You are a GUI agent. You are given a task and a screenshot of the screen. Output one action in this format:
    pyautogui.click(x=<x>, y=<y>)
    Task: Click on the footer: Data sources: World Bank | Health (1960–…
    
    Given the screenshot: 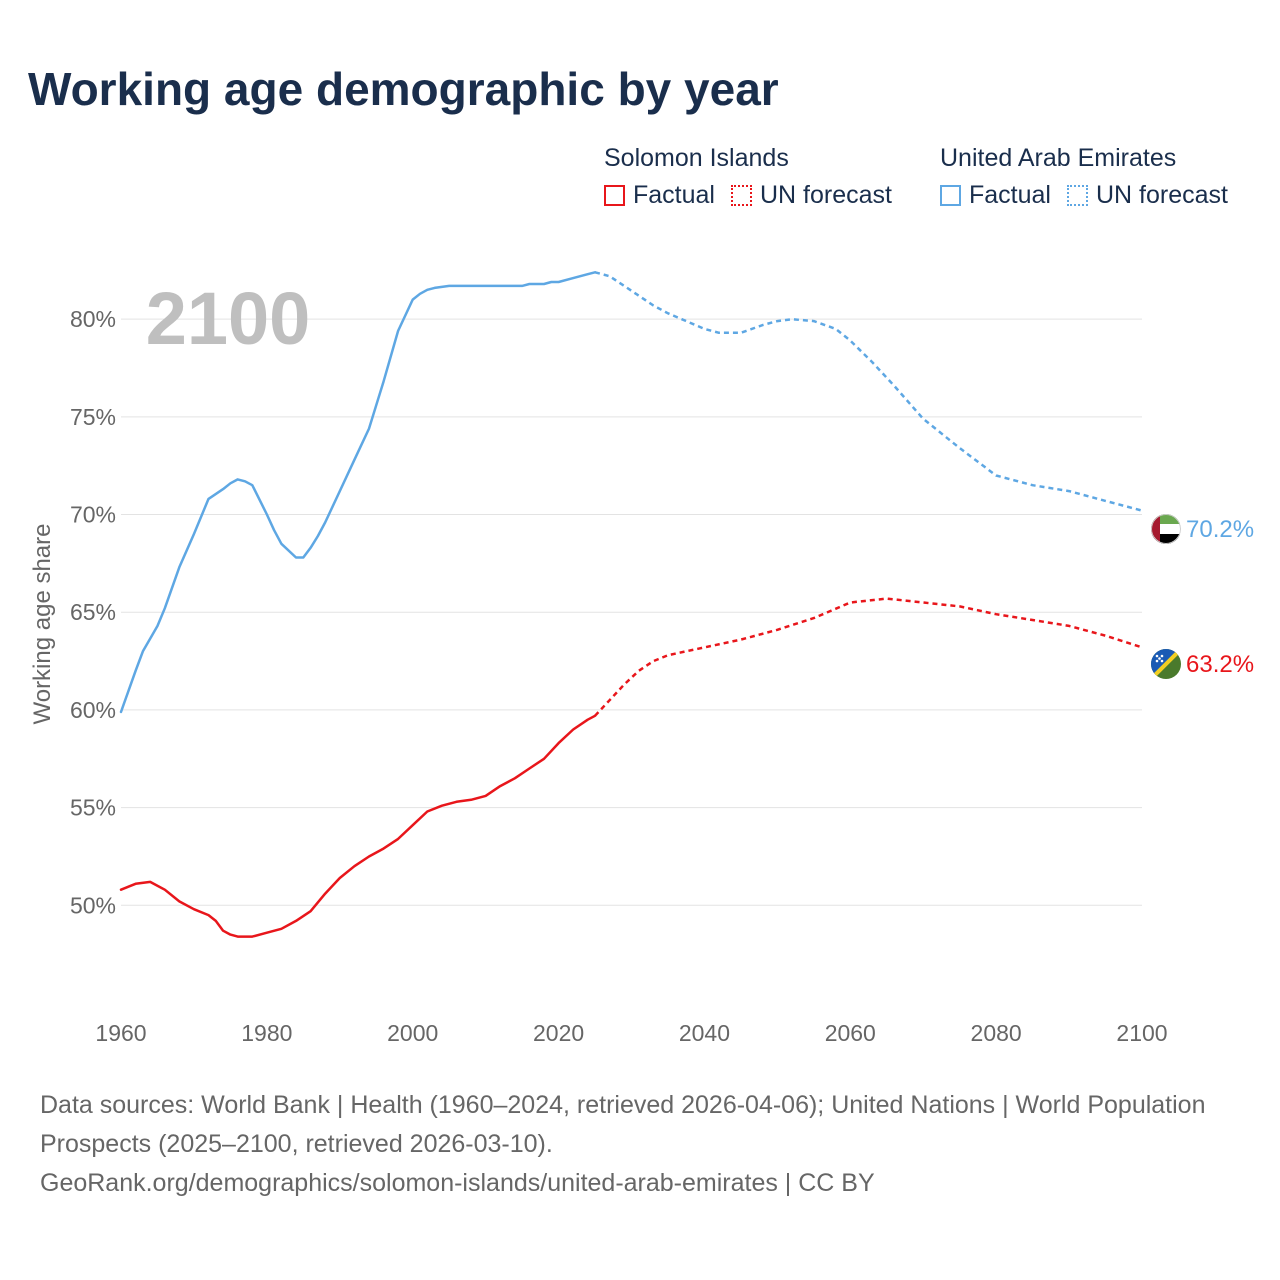 What is the action you would take?
    pyautogui.click(x=640, y=1144)
    